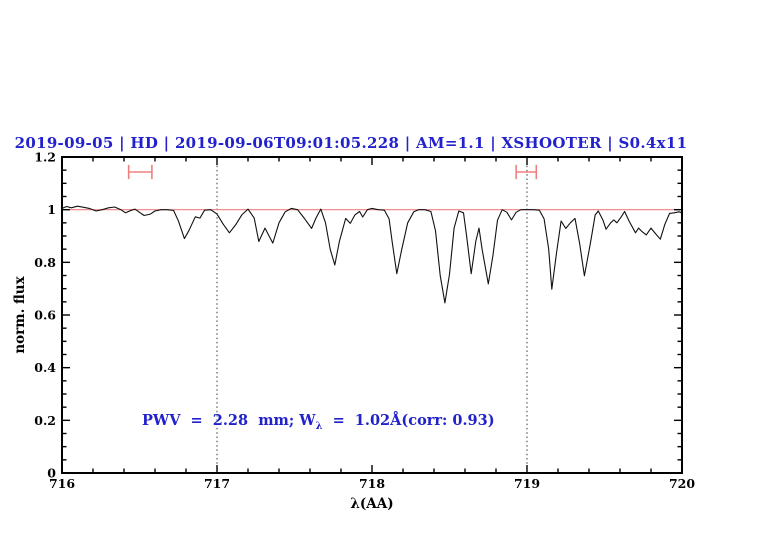  What do you see at coordinates (45, 262) in the screenshot?
I see `y-tick-label: 0.8` at bounding box center [45, 262].